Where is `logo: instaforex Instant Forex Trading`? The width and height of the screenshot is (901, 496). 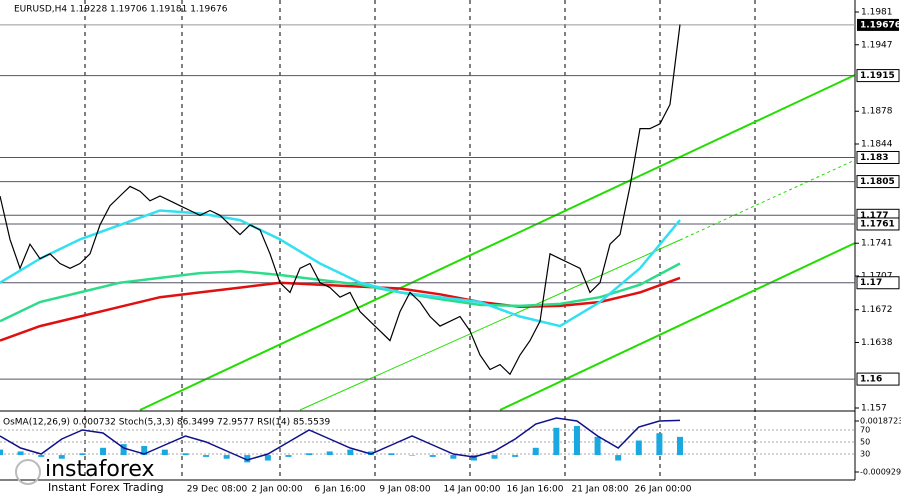
logo: instaforex Instant Forex Trading is located at coordinates (89, 475).